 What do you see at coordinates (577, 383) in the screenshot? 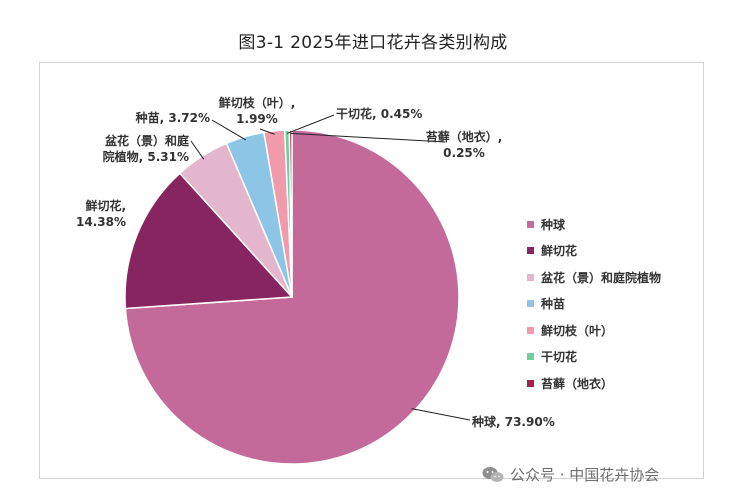
I see `legend-label: 苔藓（地衣）` at bounding box center [577, 383].